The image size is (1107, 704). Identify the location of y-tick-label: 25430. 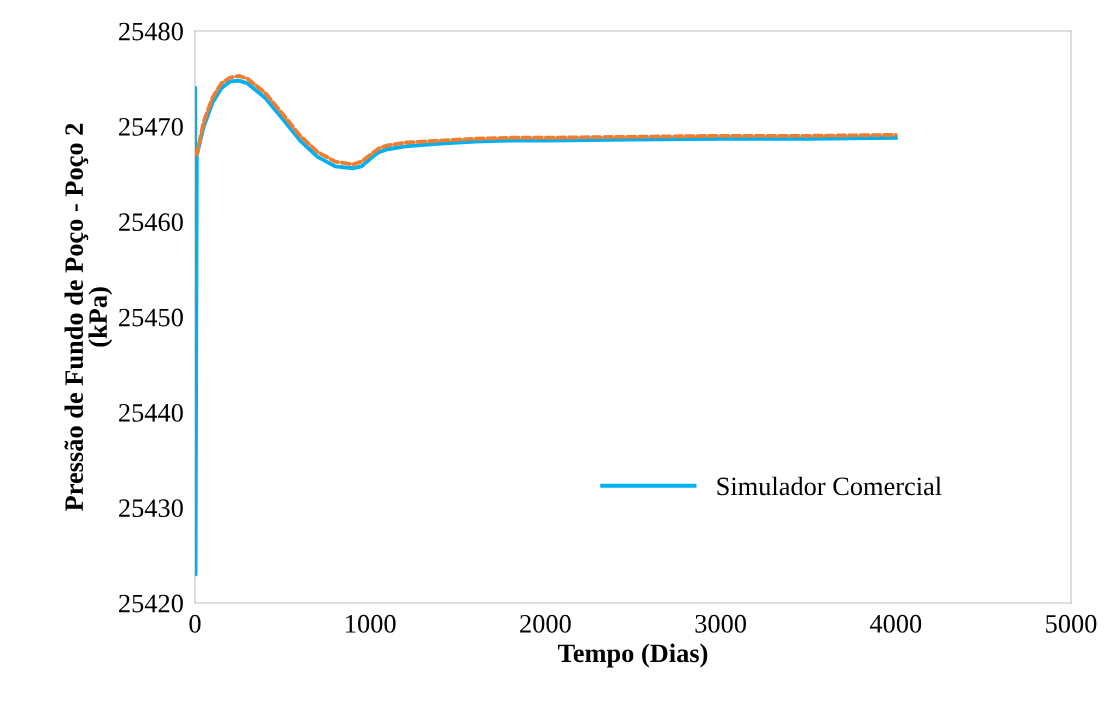
(151, 508).